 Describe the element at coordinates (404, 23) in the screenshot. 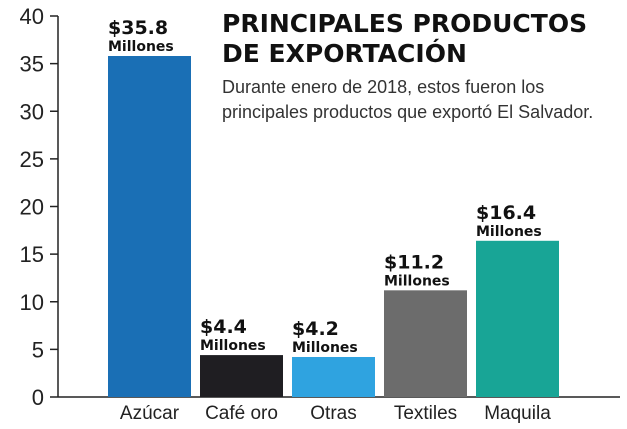

I see `chart-title-line-1: PRINCIPALES PRODUCTOS` at that location.